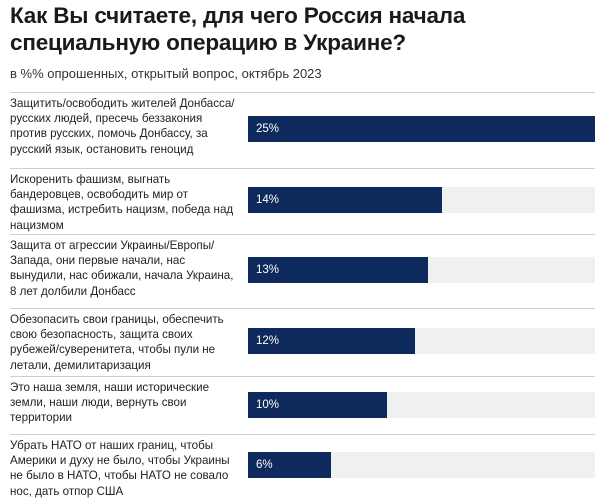  I want to click on bar-track: 14%, so click(421, 200).